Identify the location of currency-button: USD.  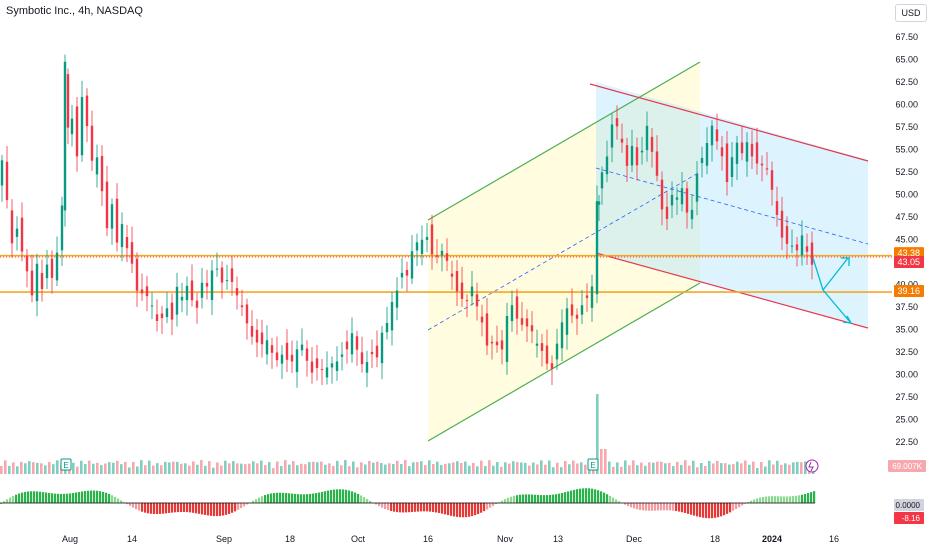
(911, 13).